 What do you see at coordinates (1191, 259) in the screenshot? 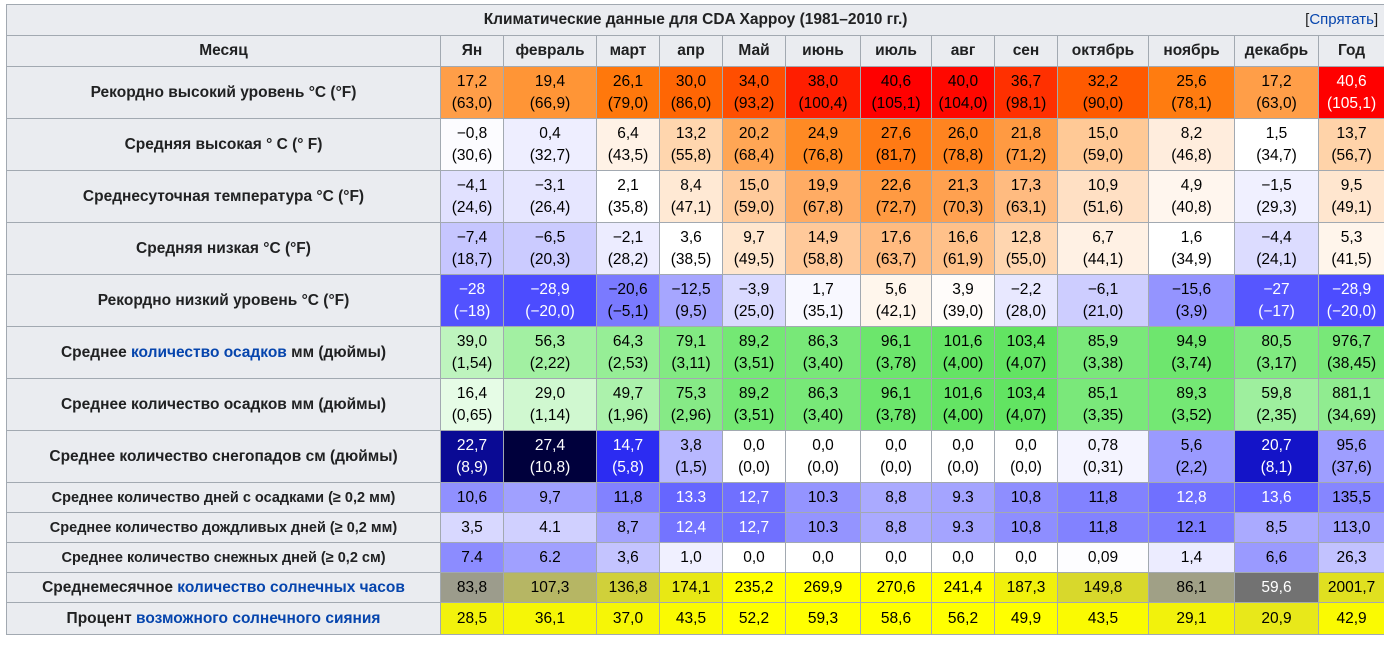
I see `cell-value-imperial: (34,9)` at bounding box center [1191, 259].